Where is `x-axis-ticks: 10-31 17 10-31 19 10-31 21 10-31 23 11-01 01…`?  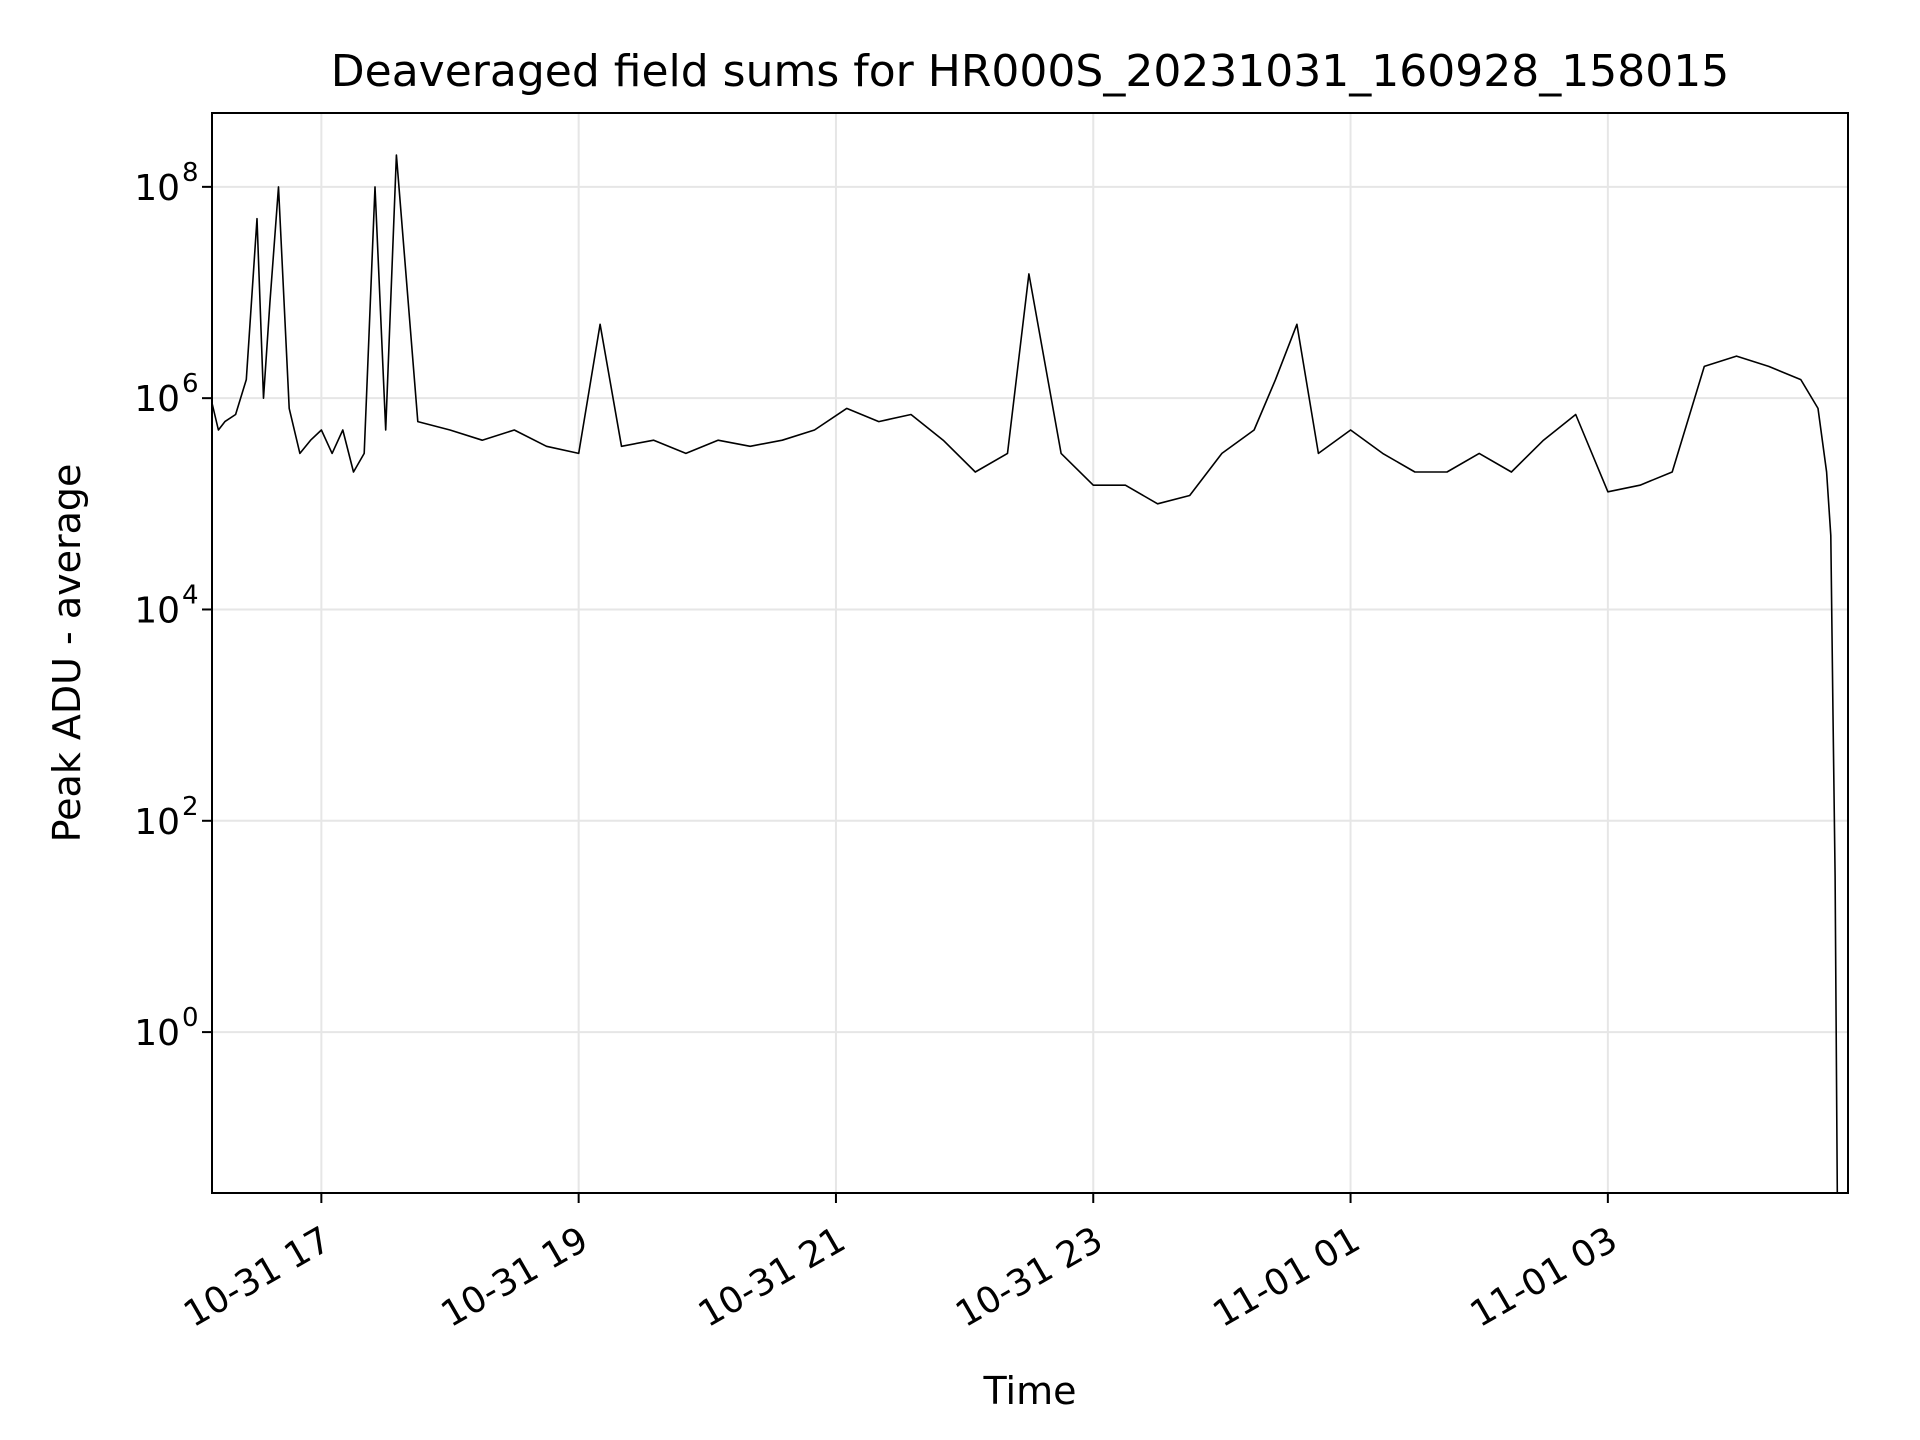 x-axis-ticks: 10-31 17 10-31 19 10-31 21 10-31 23 11-01 01… is located at coordinates (900, 1264).